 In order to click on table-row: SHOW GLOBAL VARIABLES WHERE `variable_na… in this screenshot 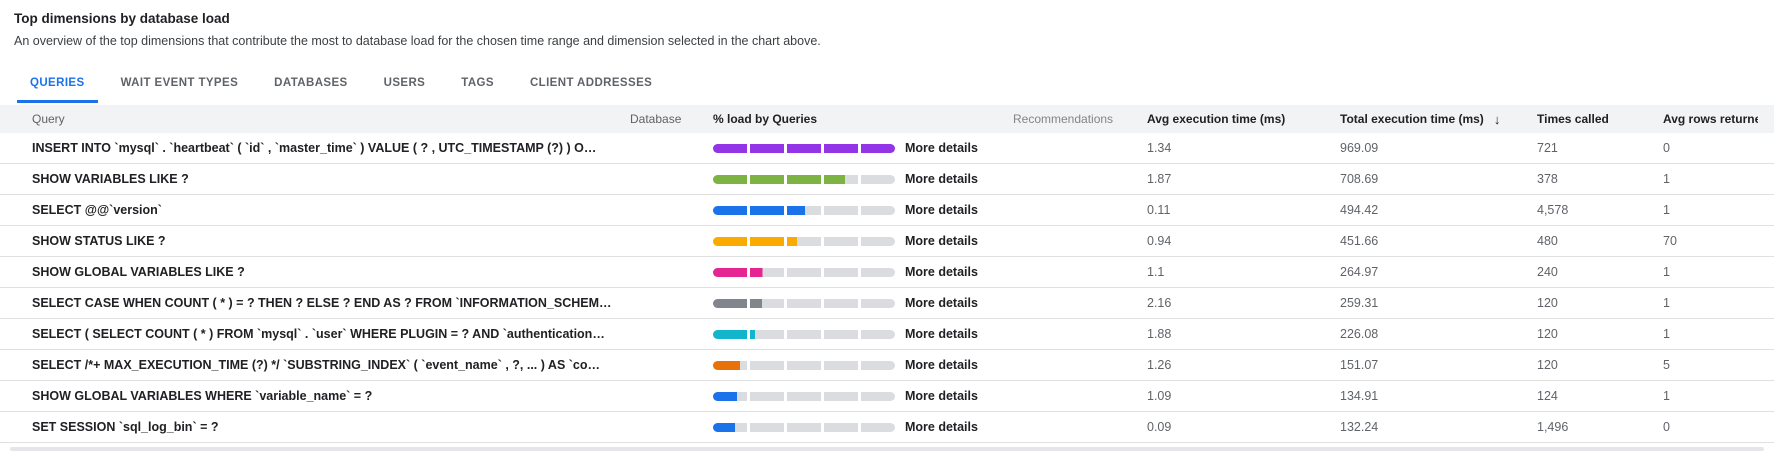, I will do `click(887, 396)`.